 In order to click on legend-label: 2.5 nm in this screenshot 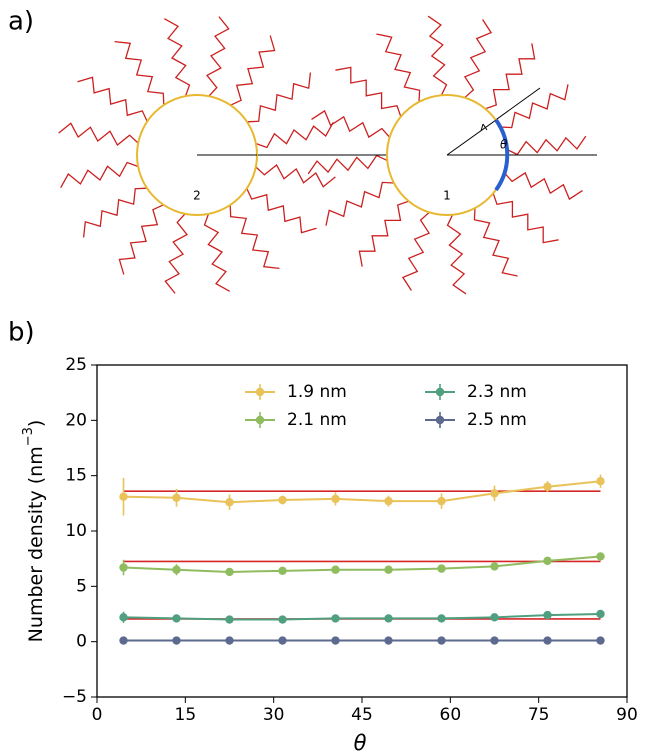, I will do `click(497, 420)`.